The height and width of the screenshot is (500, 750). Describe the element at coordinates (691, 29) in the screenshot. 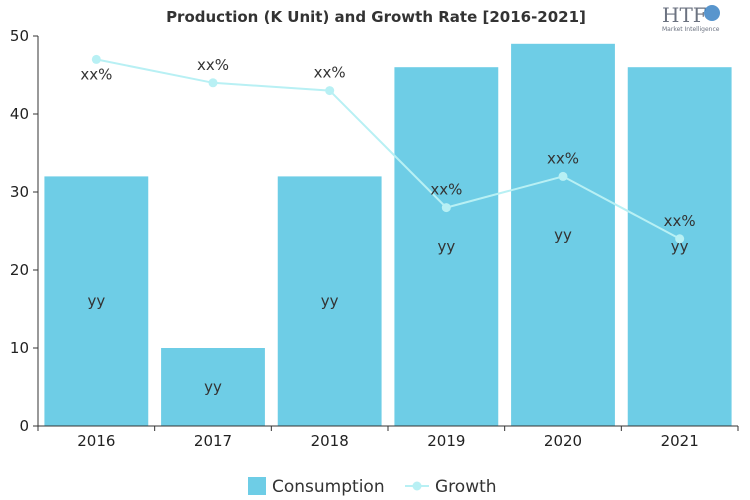

I see `logo-subtext: Market Intelligence` at that location.